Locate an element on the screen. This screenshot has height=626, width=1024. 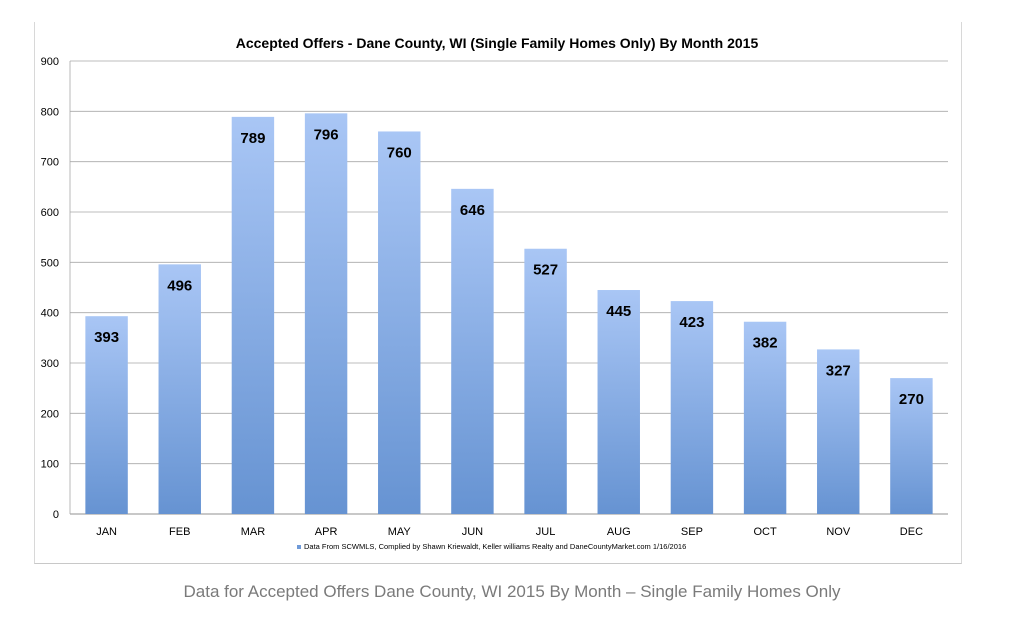
x-tick-label: MAR is located at coordinates (253, 532).